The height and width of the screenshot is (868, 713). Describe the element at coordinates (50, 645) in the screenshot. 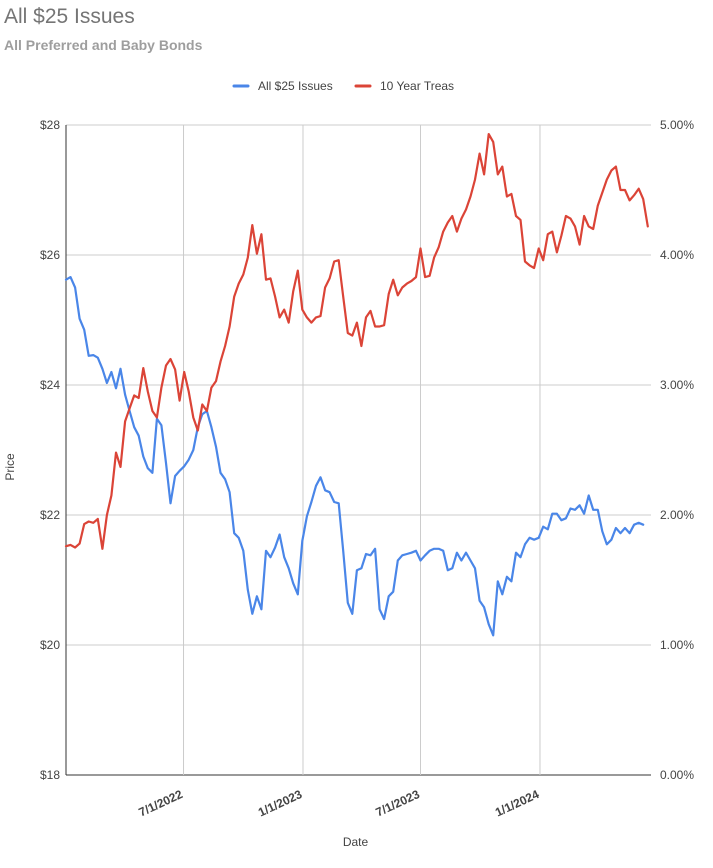

I see `y-left-tick-label: $20` at that location.